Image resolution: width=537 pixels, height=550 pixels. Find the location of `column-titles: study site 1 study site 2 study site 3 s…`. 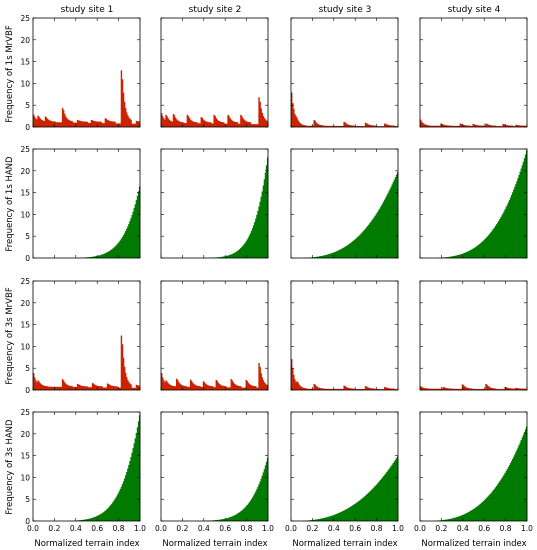

column-titles: study site 1 study site 2 study site 3 s… is located at coordinates (281, 10).